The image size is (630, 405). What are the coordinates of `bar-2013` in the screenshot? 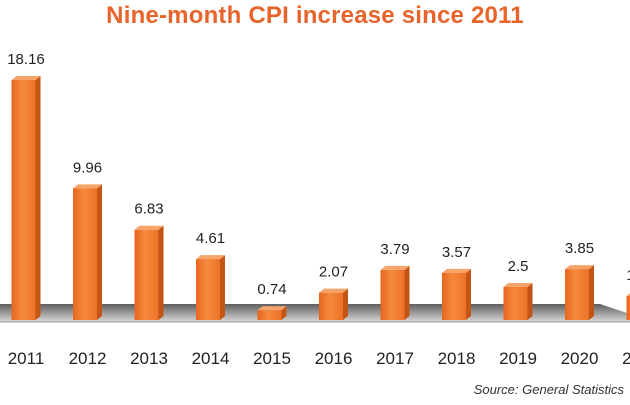 It's located at (149, 272).